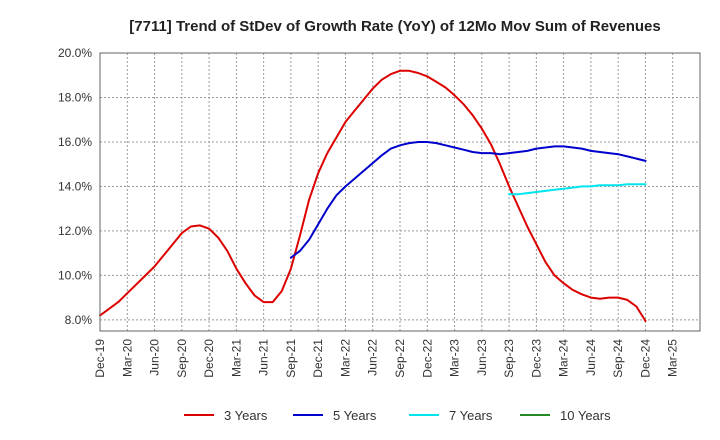 Image resolution: width=720 pixels, height=440 pixels. What do you see at coordinates (482, 357) in the screenshot?
I see `x-tick-label: Jun-23` at bounding box center [482, 357].